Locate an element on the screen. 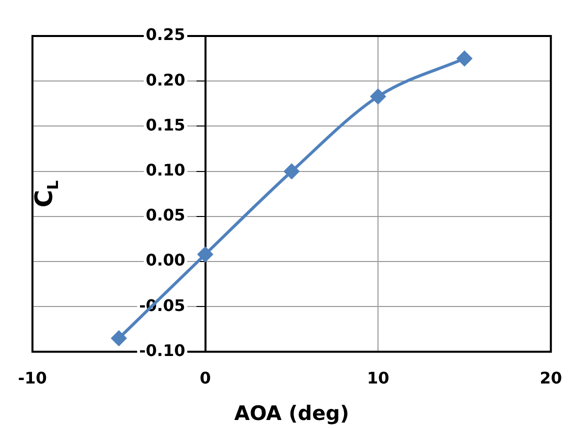 The image size is (580, 429). x-tick-label: -10 is located at coordinates (32, 378).